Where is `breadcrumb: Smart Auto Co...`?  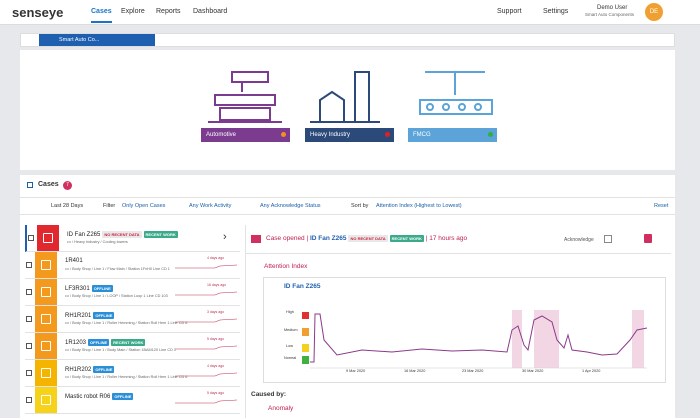 breadcrumb: Smart Auto Co... is located at coordinates (97, 40).